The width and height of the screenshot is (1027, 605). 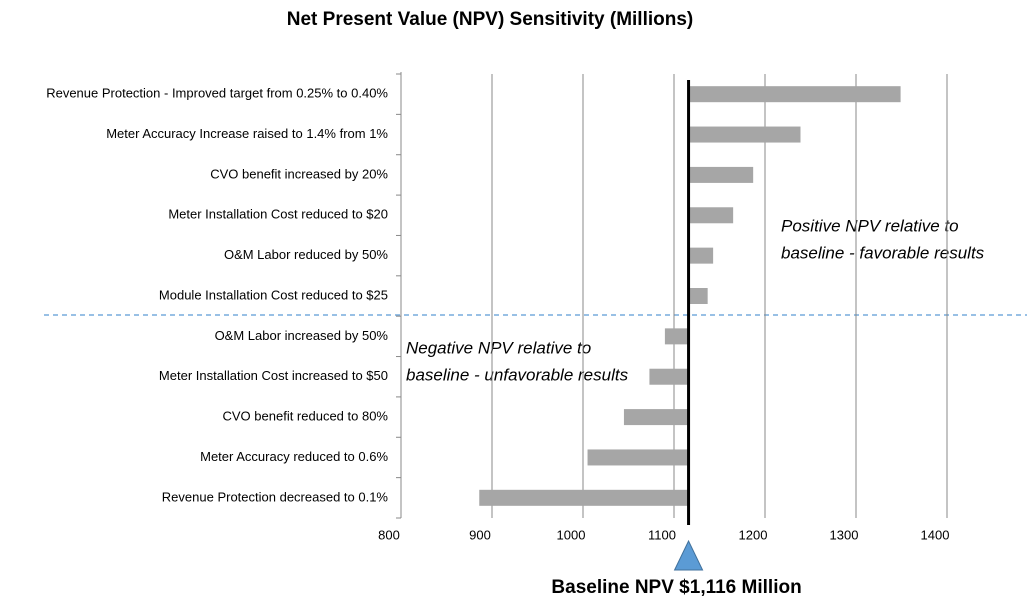 What do you see at coordinates (676, 587) in the screenshot?
I see `baseline-label: Baseline NPV $1,116 Million` at bounding box center [676, 587].